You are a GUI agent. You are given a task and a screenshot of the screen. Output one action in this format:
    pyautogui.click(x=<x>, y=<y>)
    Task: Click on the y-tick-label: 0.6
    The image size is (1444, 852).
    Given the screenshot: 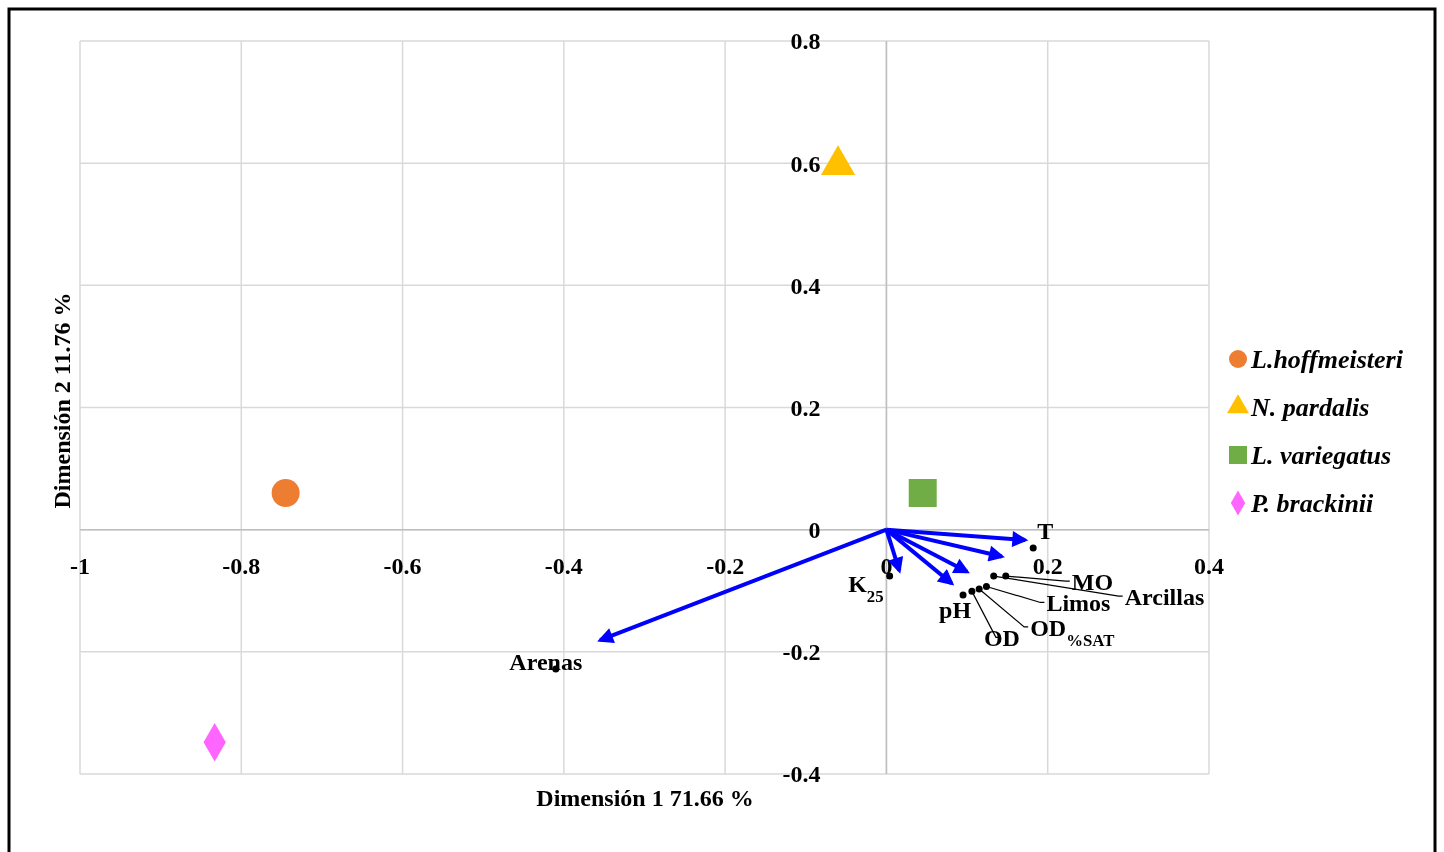 What is the action you would take?
    pyautogui.click(x=805, y=163)
    